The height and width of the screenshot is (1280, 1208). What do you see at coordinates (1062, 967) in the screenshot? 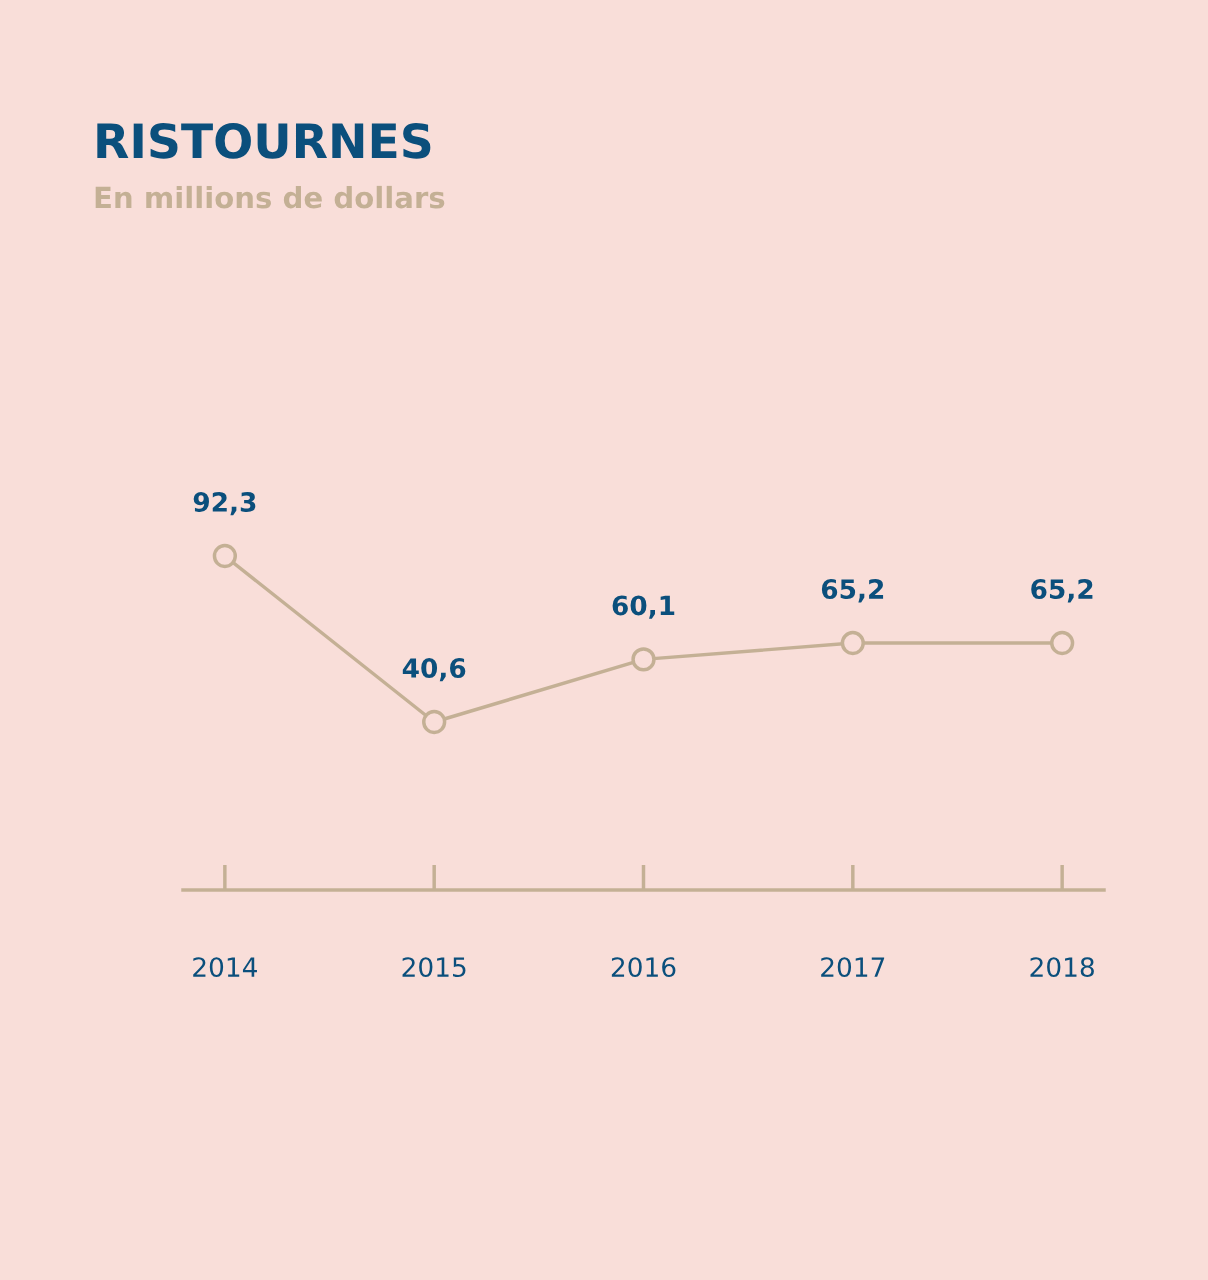
I see `x-tick-label: 2018` at bounding box center [1062, 967].